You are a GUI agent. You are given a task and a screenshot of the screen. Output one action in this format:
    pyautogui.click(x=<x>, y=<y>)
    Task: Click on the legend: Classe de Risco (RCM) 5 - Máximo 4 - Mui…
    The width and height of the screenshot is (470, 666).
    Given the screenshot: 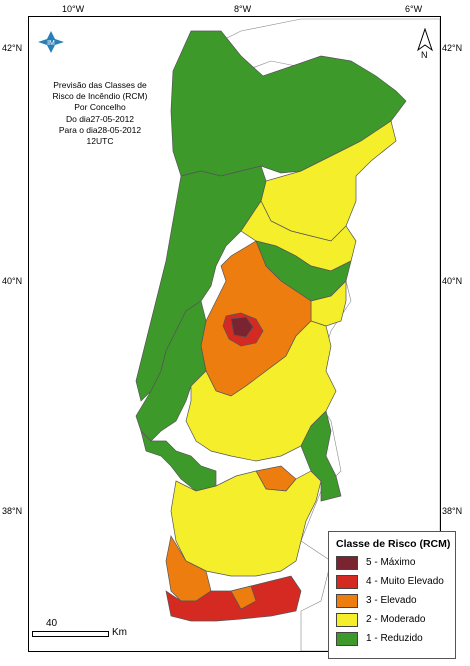 What is the action you would take?
    pyautogui.click(x=392, y=595)
    